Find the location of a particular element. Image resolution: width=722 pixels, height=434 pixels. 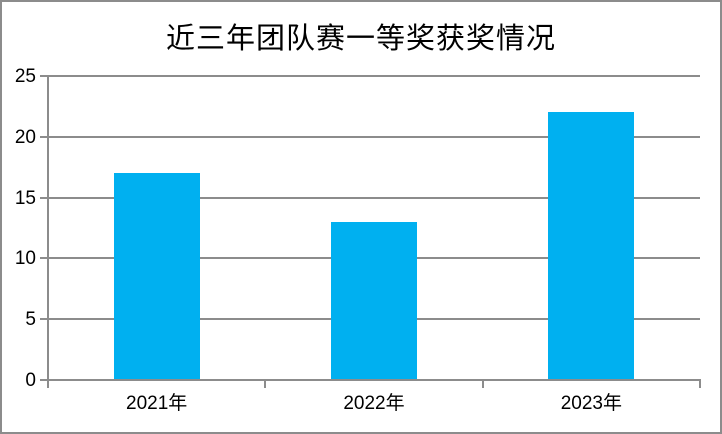

x-tick-label: 2023年 is located at coordinates (591, 403).